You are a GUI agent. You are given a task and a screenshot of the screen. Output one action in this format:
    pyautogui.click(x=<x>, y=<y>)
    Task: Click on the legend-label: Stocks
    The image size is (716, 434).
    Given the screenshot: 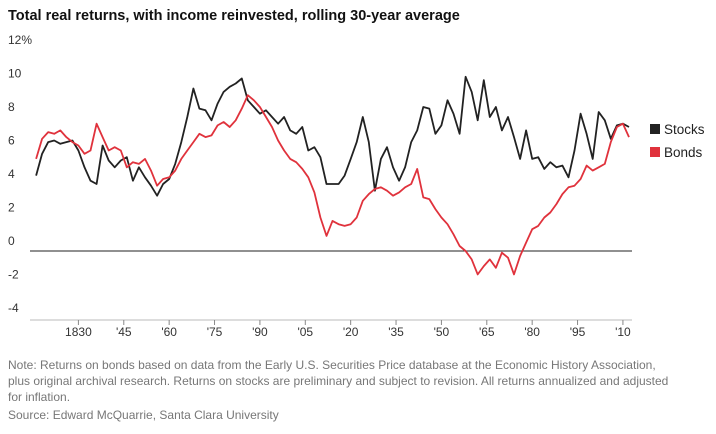 What is the action you would take?
    pyautogui.click(x=684, y=129)
    